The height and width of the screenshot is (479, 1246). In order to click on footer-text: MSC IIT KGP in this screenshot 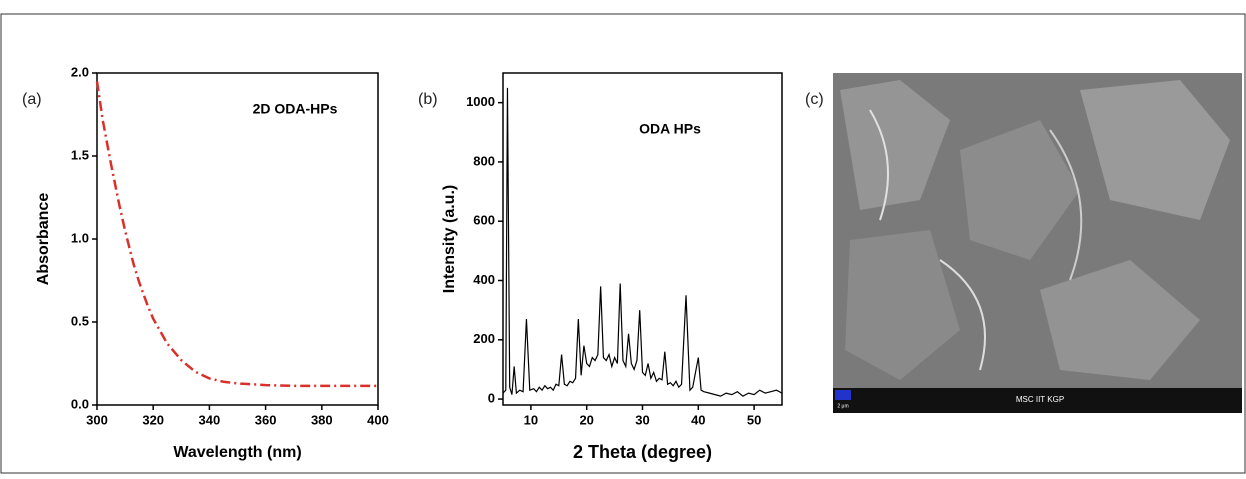, I will do `click(1040, 399)`.